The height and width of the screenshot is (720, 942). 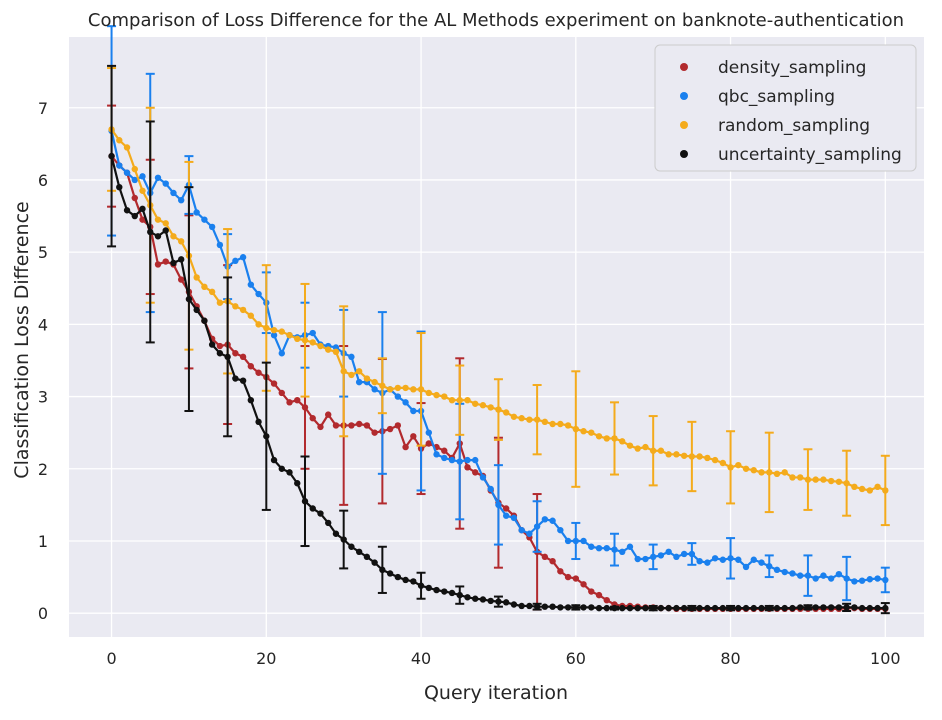 What do you see at coordinates (684, 67) in the screenshot?
I see `legend-marker-density` at bounding box center [684, 67].